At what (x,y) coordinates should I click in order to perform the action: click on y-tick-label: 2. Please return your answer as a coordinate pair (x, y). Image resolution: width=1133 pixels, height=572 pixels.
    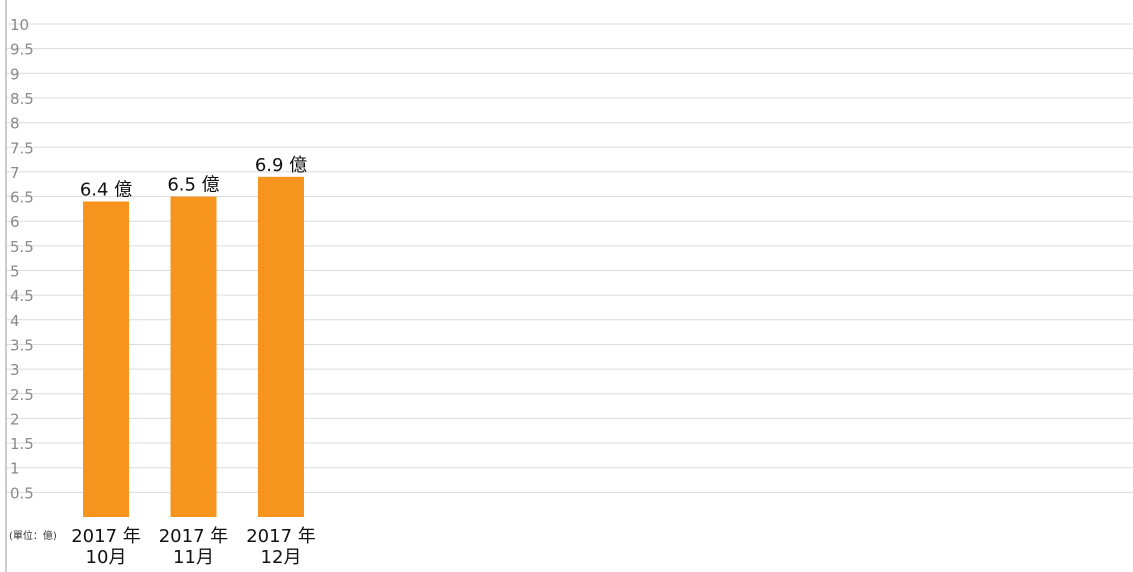
    Looking at the image, I should click on (15, 419).